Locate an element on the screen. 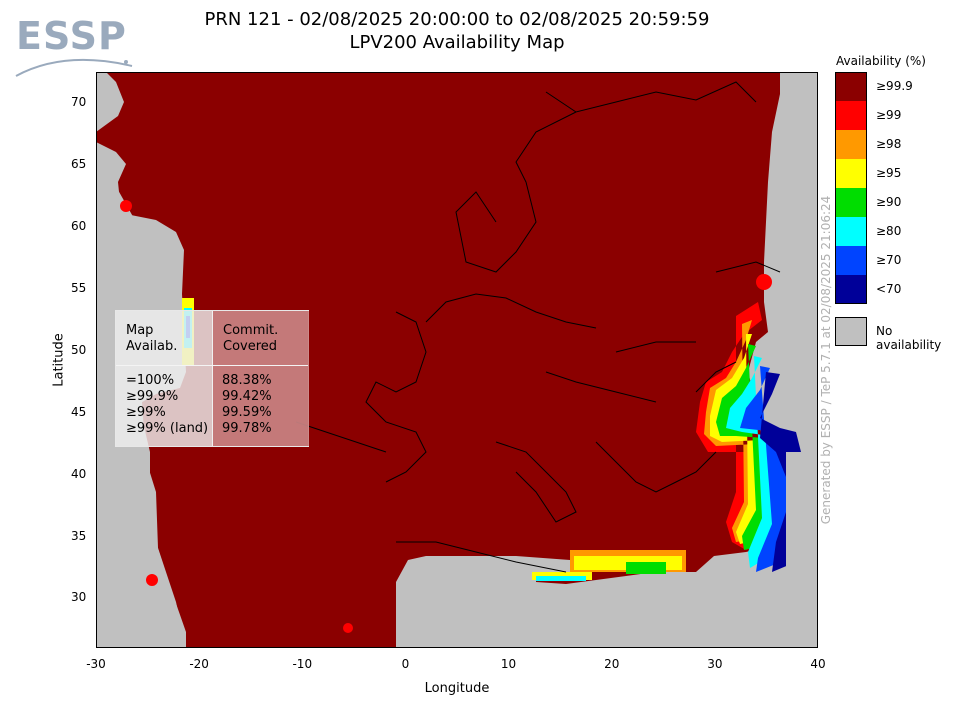  stats-row-label: ≥99% is located at coordinates (146, 412).